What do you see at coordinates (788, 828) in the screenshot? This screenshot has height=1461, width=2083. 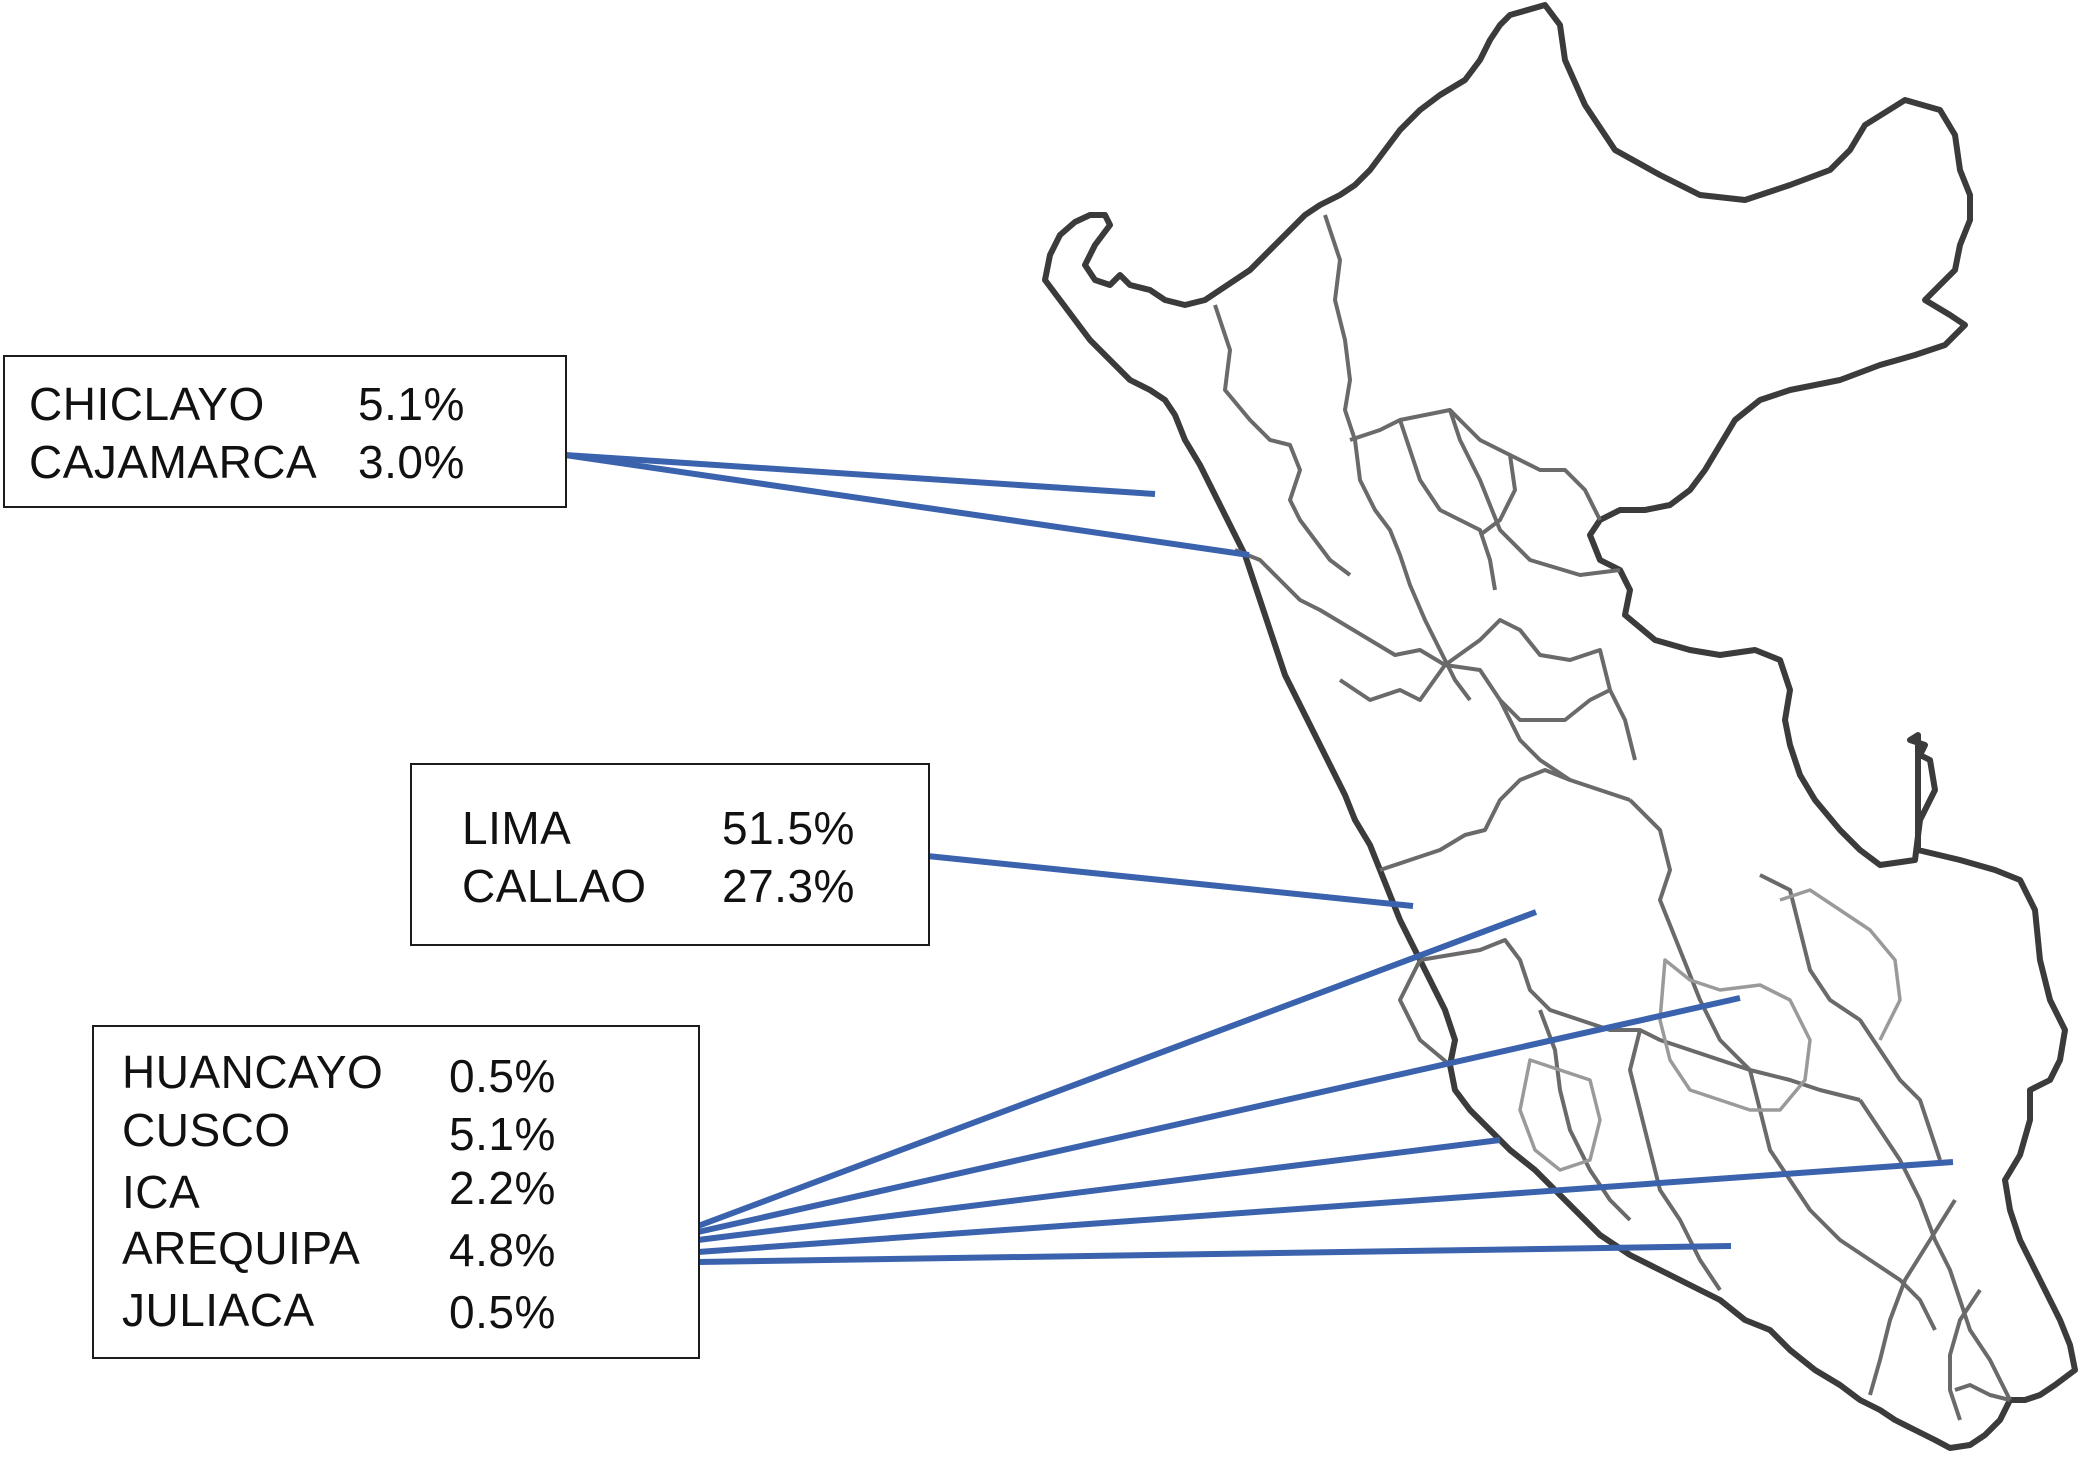 I see `percent-label: 51.5%` at bounding box center [788, 828].